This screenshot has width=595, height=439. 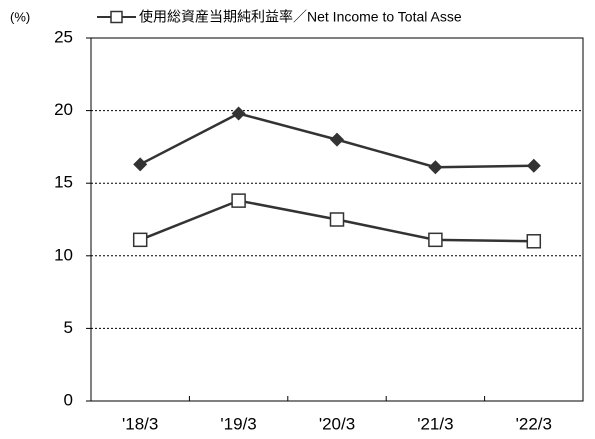 I want to click on y-axis-label: (%), so click(x=20, y=16).